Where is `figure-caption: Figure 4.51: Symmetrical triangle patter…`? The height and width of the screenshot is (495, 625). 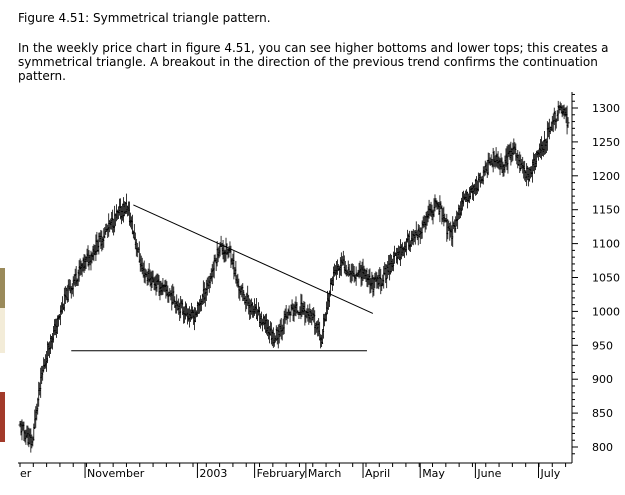 figure-caption: Figure 4.51: Symmetrical triangle patter… is located at coordinates (318, 47).